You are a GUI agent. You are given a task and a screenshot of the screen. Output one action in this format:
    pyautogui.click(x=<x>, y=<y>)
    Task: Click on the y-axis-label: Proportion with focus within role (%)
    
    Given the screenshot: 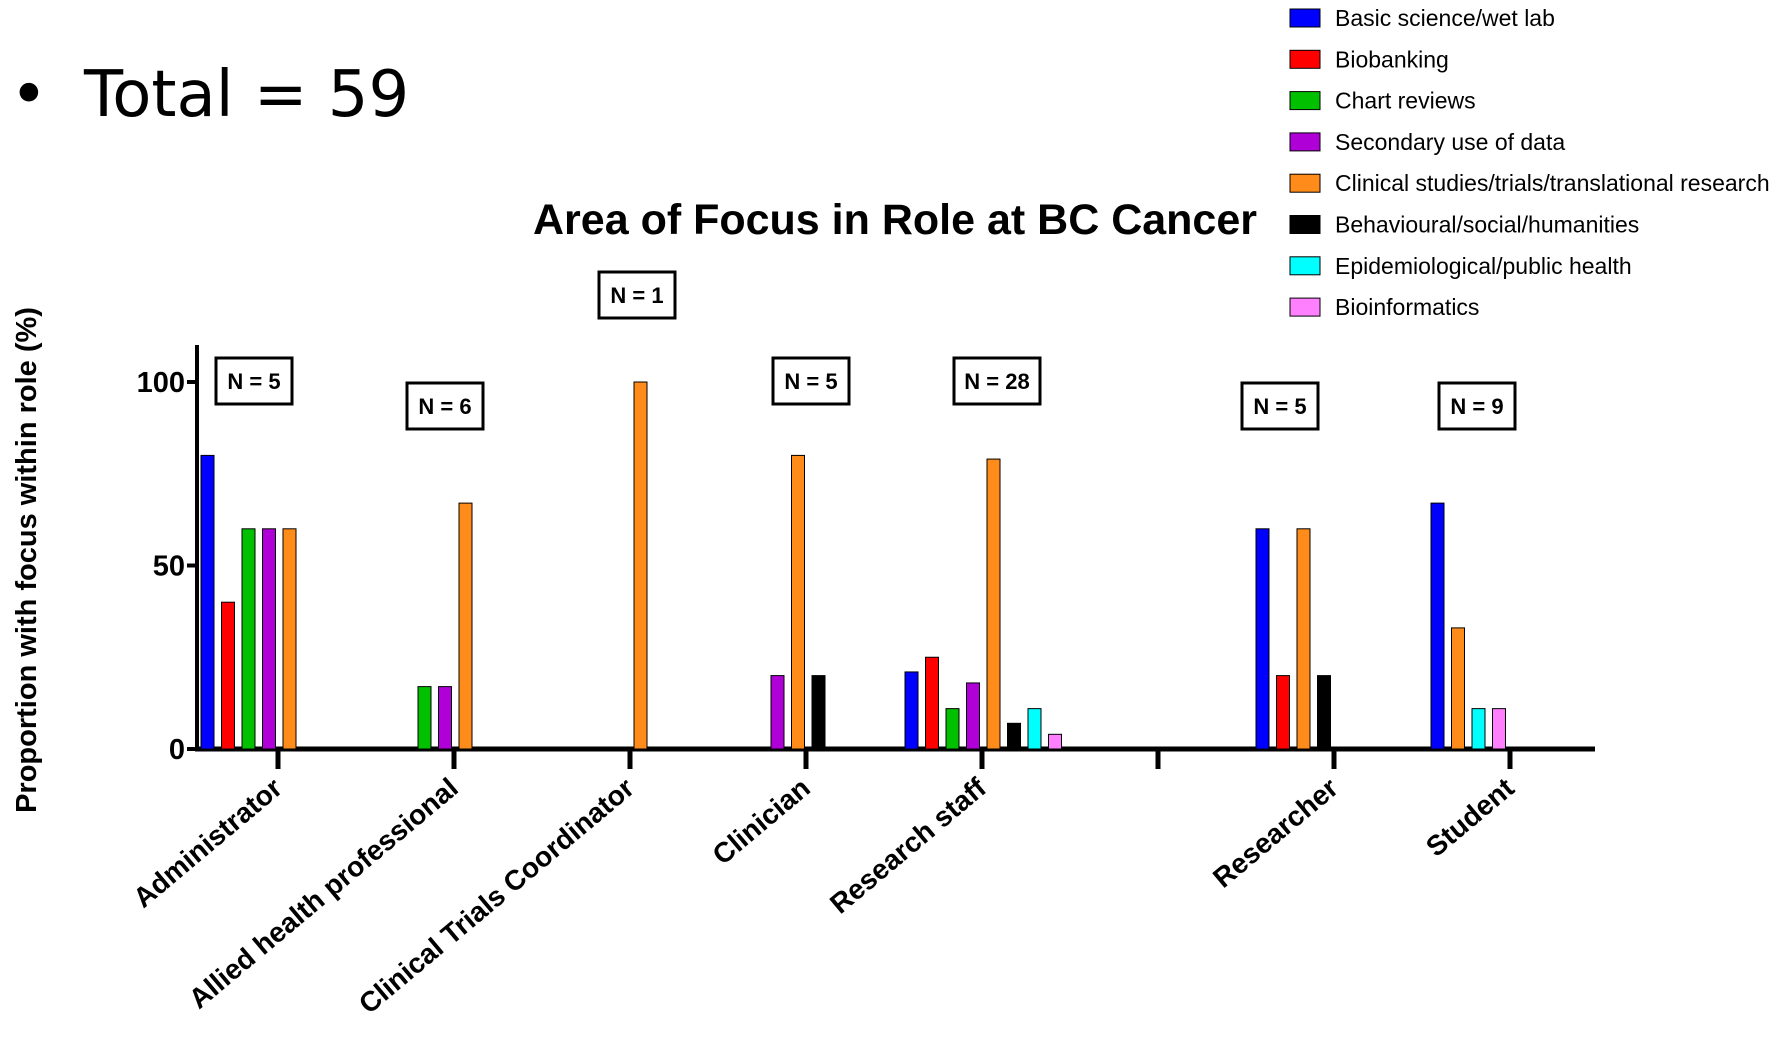 What is the action you would take?
    pyautogui.click(x=27, y=560)
    